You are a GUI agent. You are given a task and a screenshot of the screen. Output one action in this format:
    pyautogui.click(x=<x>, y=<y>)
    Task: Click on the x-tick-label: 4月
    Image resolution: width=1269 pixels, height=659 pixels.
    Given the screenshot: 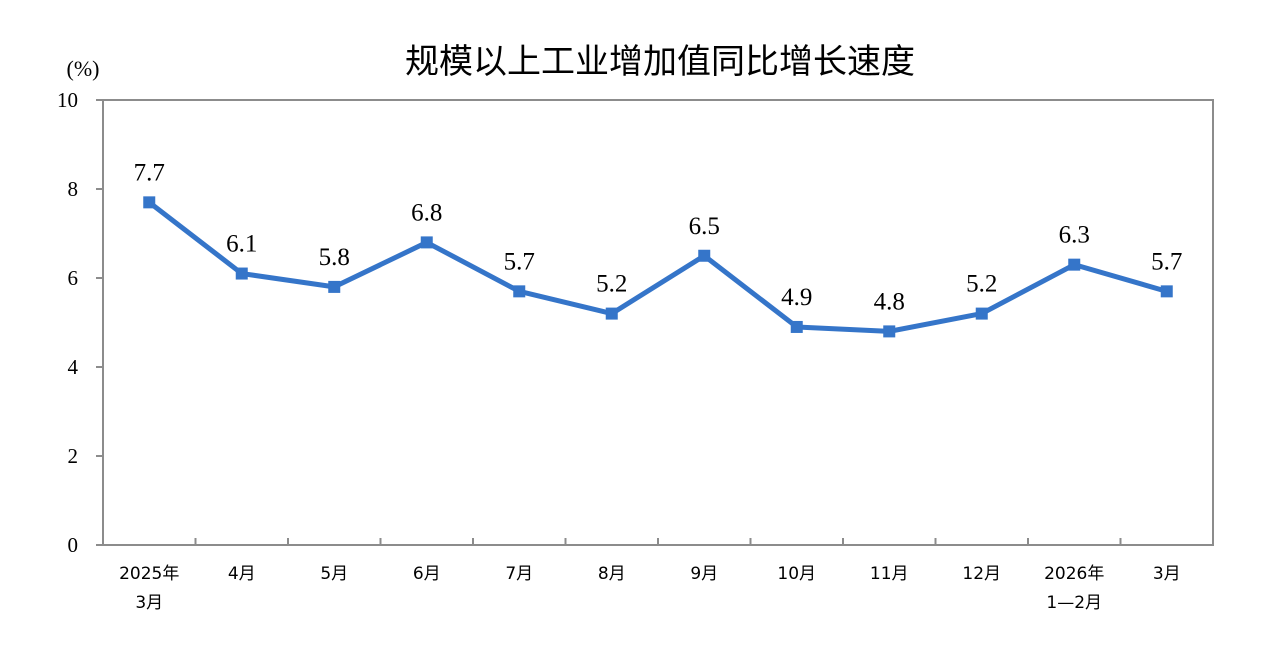 What is the action you would take?
    pyautogui.click(x=242, y=574)
    